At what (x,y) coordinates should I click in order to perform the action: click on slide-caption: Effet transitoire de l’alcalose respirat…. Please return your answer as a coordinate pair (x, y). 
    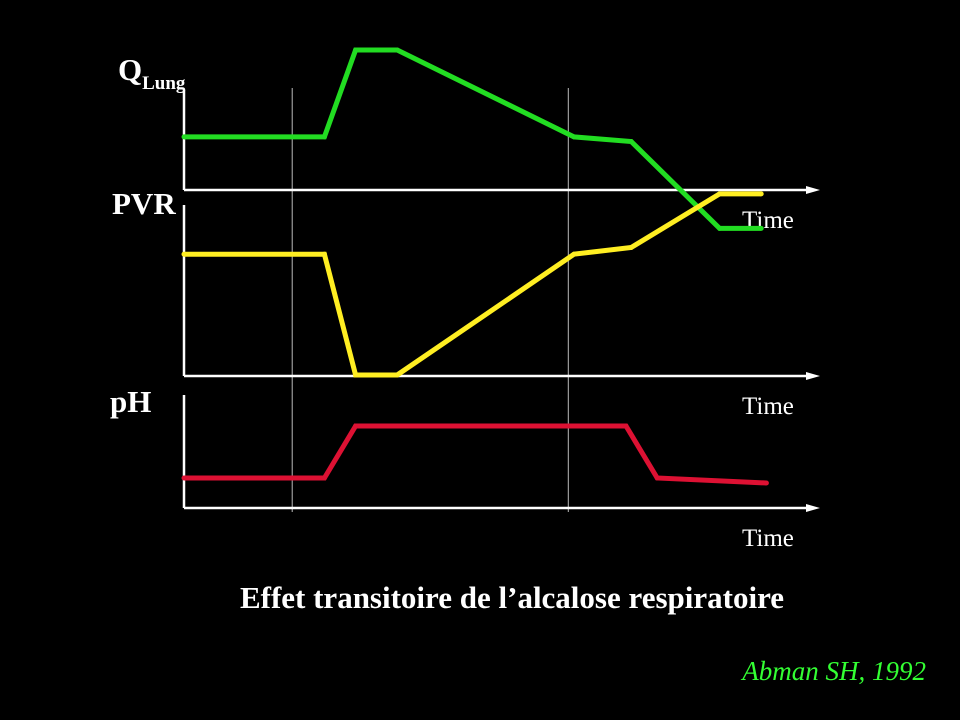
    Looking at the image, I should click on (512, 597).